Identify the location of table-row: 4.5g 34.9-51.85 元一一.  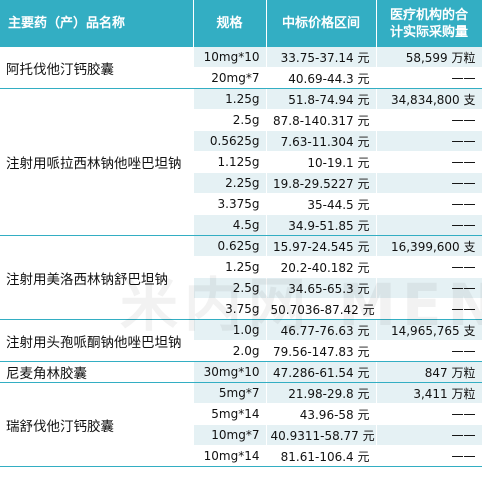
(241, 225).